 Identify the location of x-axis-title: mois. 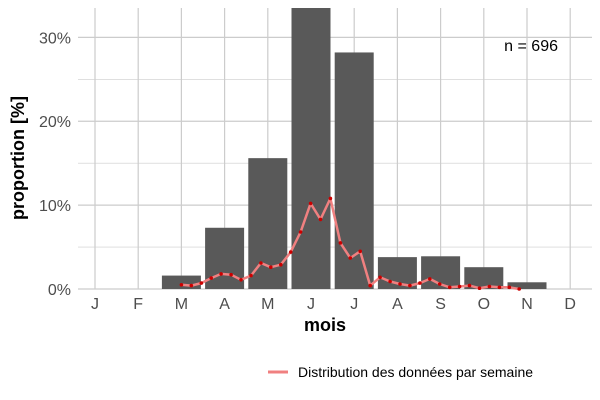
(325, 325).